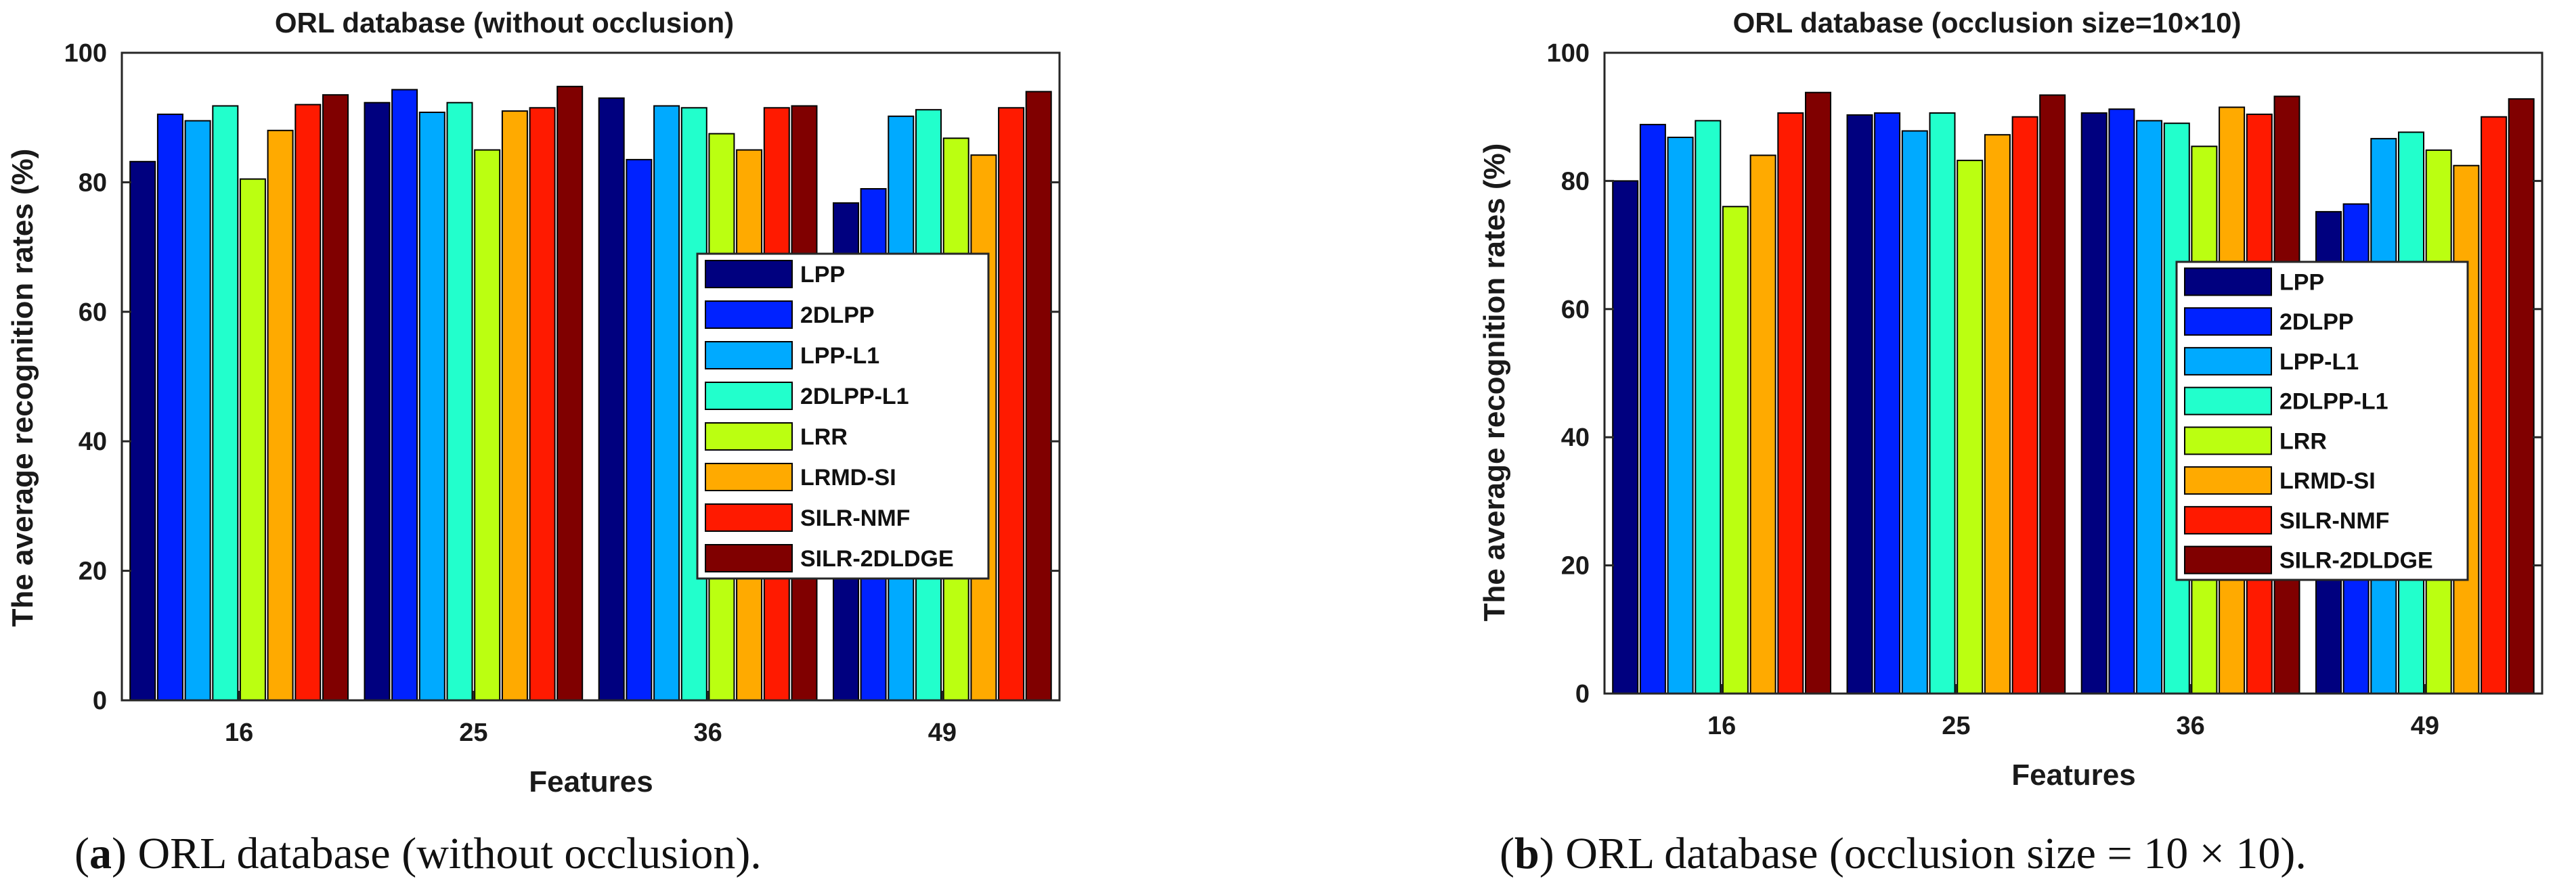 The height and width of the screenshot is (883, 2576). I want to click on chart-a-title: ORL database (without occlusion), so click(504, 23).